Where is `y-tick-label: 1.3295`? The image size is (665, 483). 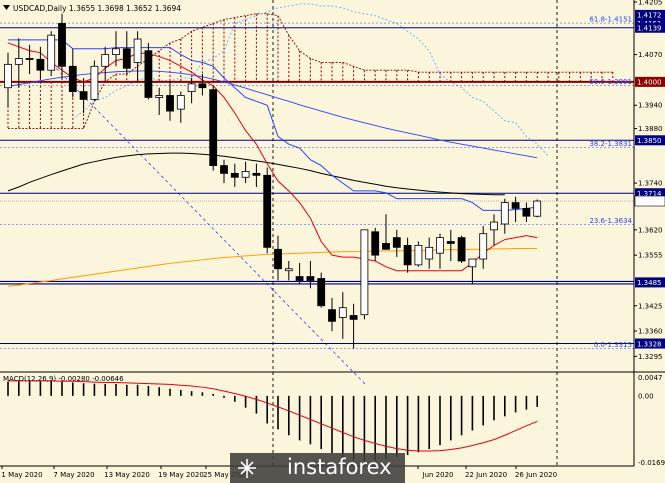 y-tick-label: 1.3295 is located at coordinates (650, 357).